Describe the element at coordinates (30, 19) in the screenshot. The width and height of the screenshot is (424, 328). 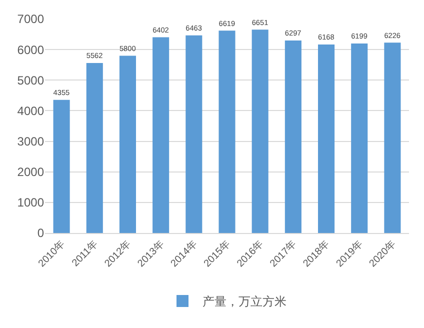
I see `y-tick-label: 7000` at that location.